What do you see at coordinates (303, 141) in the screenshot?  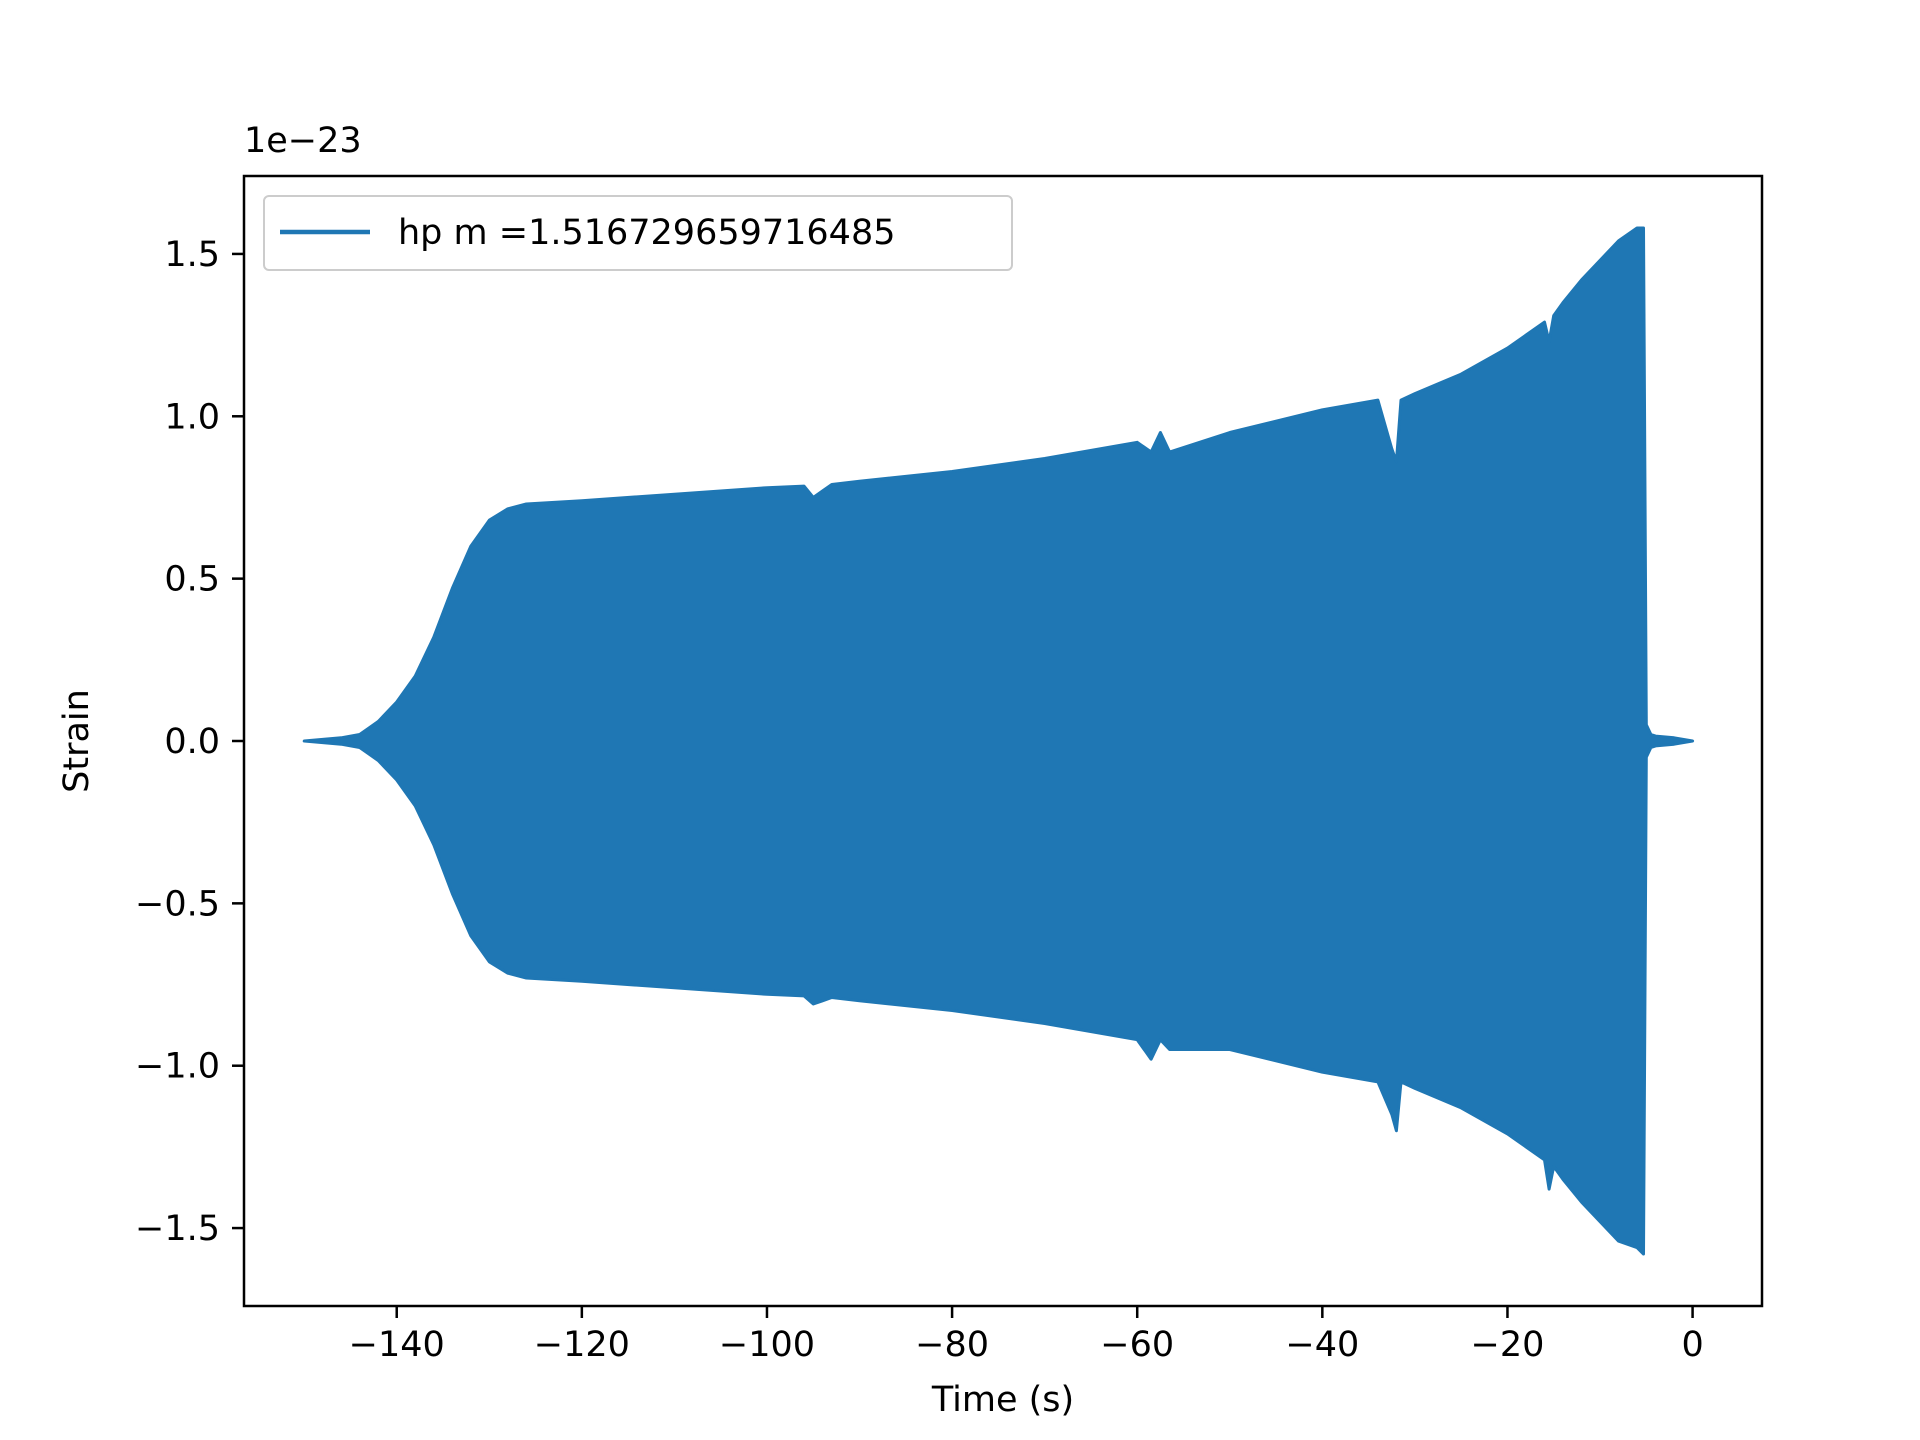 I see `y-offset-text: 1e−23` at bounding box center [303, 141].